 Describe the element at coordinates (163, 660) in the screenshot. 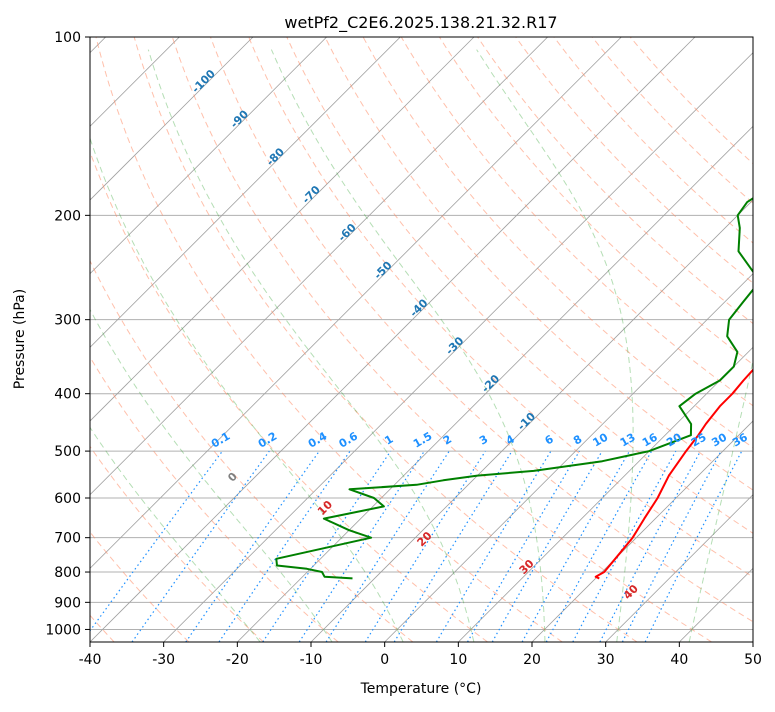

I see `x-tick-label: -30` at that location.